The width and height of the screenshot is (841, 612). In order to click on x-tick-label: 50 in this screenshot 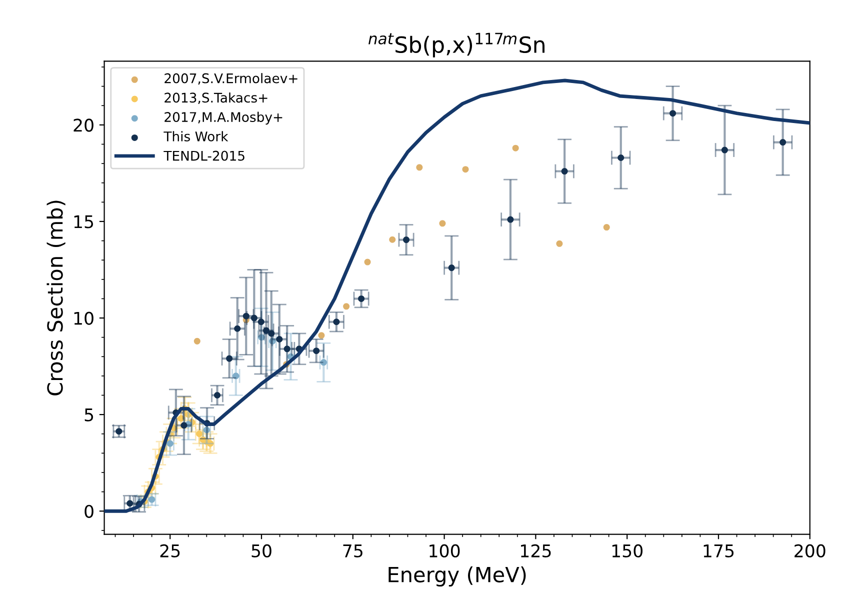, I will do `click(262, 551)`.